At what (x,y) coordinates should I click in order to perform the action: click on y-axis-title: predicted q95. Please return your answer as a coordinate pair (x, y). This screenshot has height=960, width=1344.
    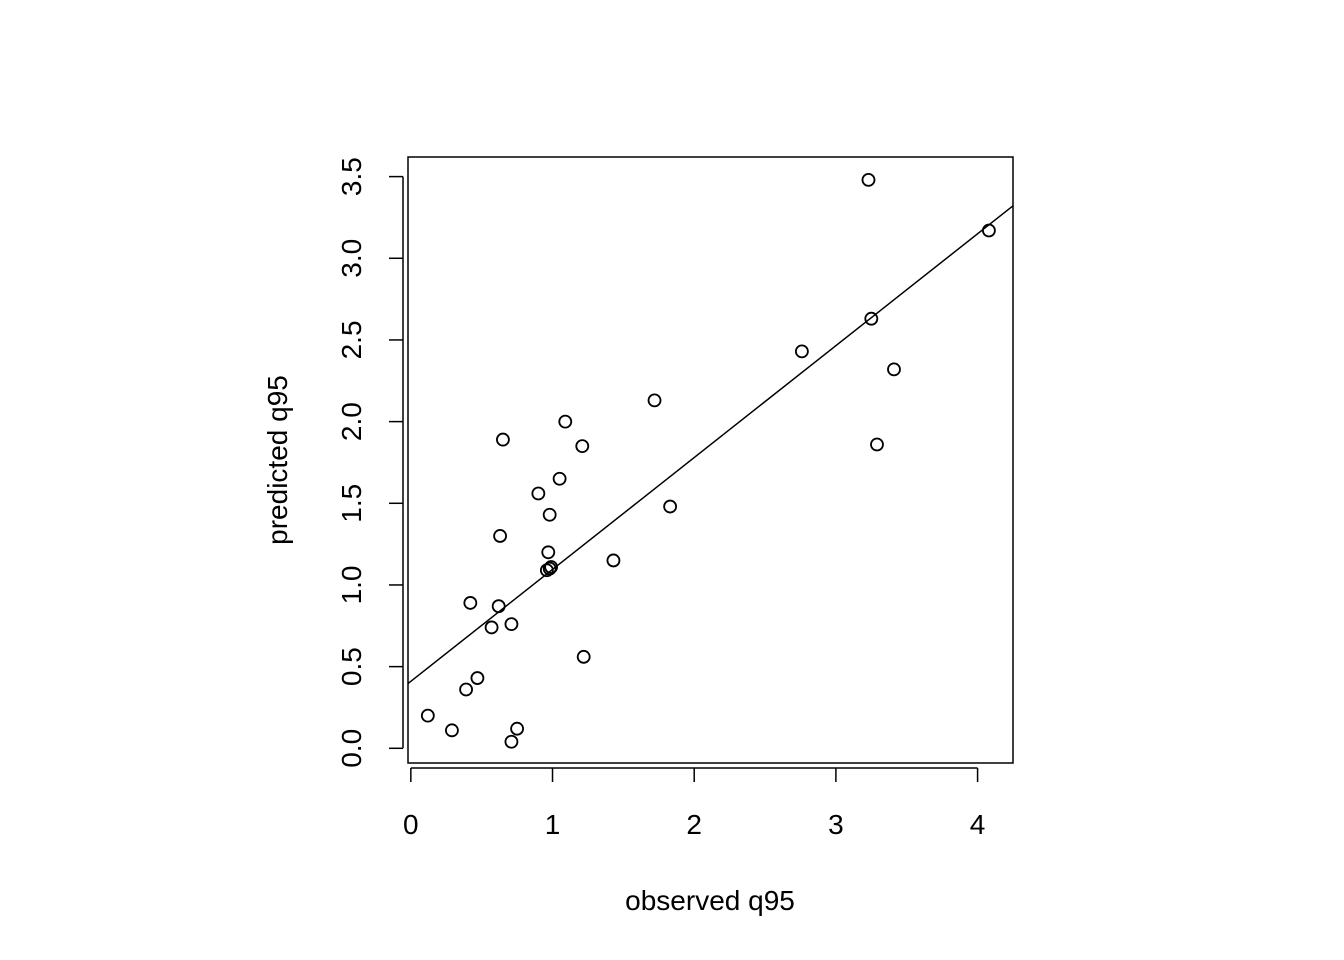
    Looking at the image, I should click on (277, 460).